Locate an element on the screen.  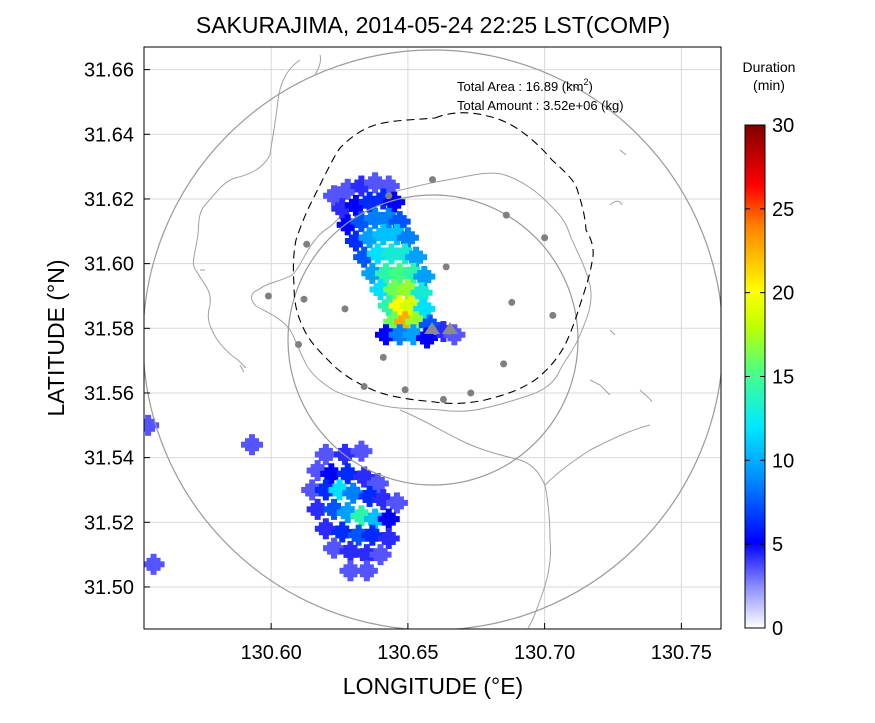
y-axis-label: LATITUDE (°N) is located at coordinates (56, 338).